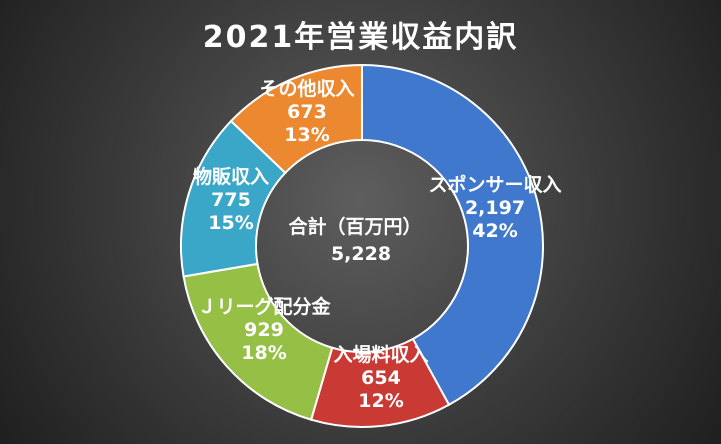  I want to click on slice-name: その他収入, so click(306, 88).